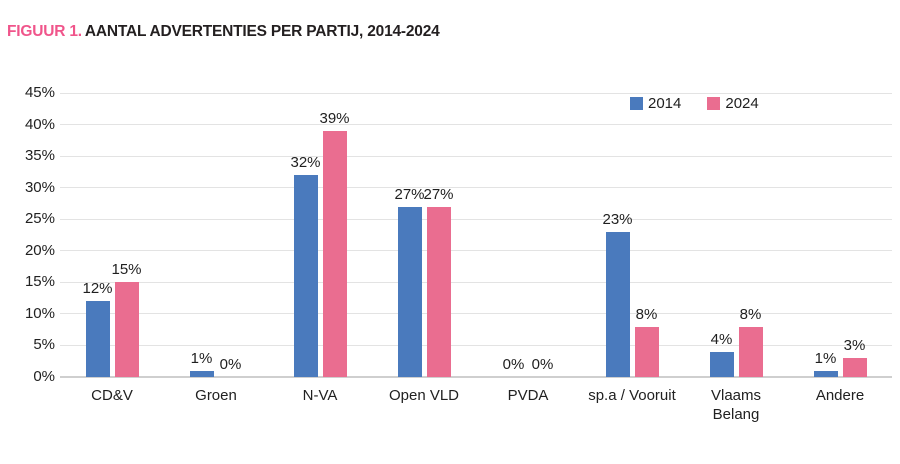 The height and width of the screenshot is (464, 900). Describe the element at coordinates (39, 282) in the screenshot. I see `y-tick-label: 15%` at that location.